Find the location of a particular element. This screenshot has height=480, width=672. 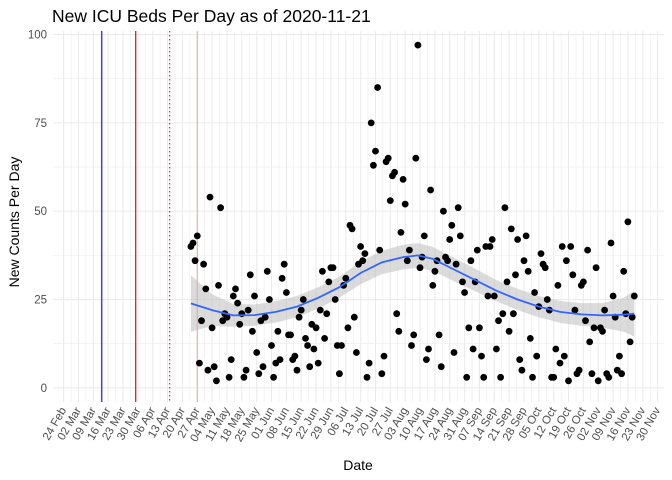

y-tick-label: 0 is located at coordinates (44, 389).